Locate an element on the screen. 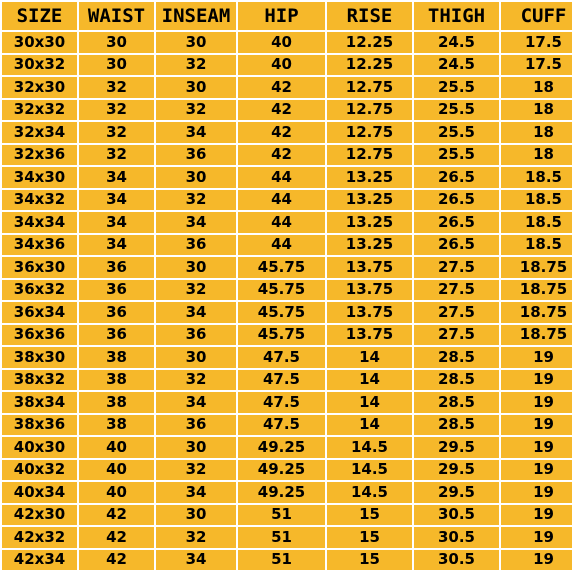 The image size is (572, 572). cell-rise: 15 is located at coordinates (369, 537).